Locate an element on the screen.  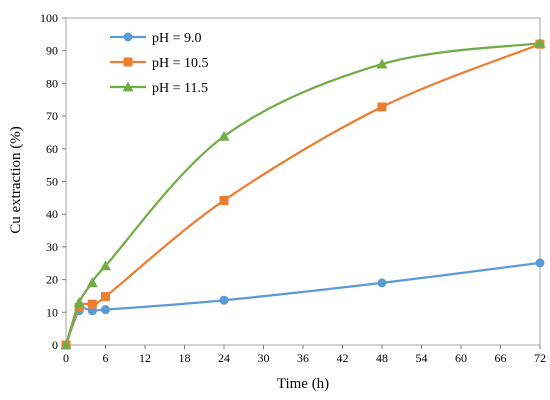
x-axis-ticks: 0 6 12 18 24 30 36 42 48 54 60 66 72 is located at coordinates (304, 355).